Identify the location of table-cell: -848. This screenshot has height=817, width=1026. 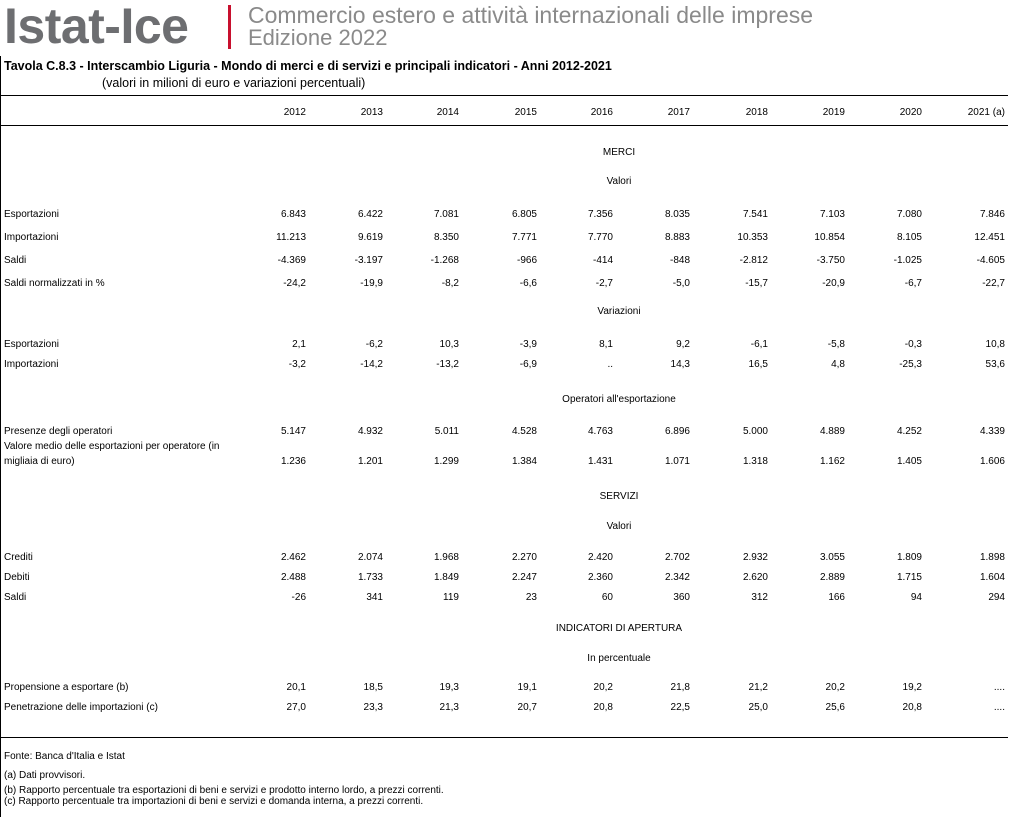
(679, 260).